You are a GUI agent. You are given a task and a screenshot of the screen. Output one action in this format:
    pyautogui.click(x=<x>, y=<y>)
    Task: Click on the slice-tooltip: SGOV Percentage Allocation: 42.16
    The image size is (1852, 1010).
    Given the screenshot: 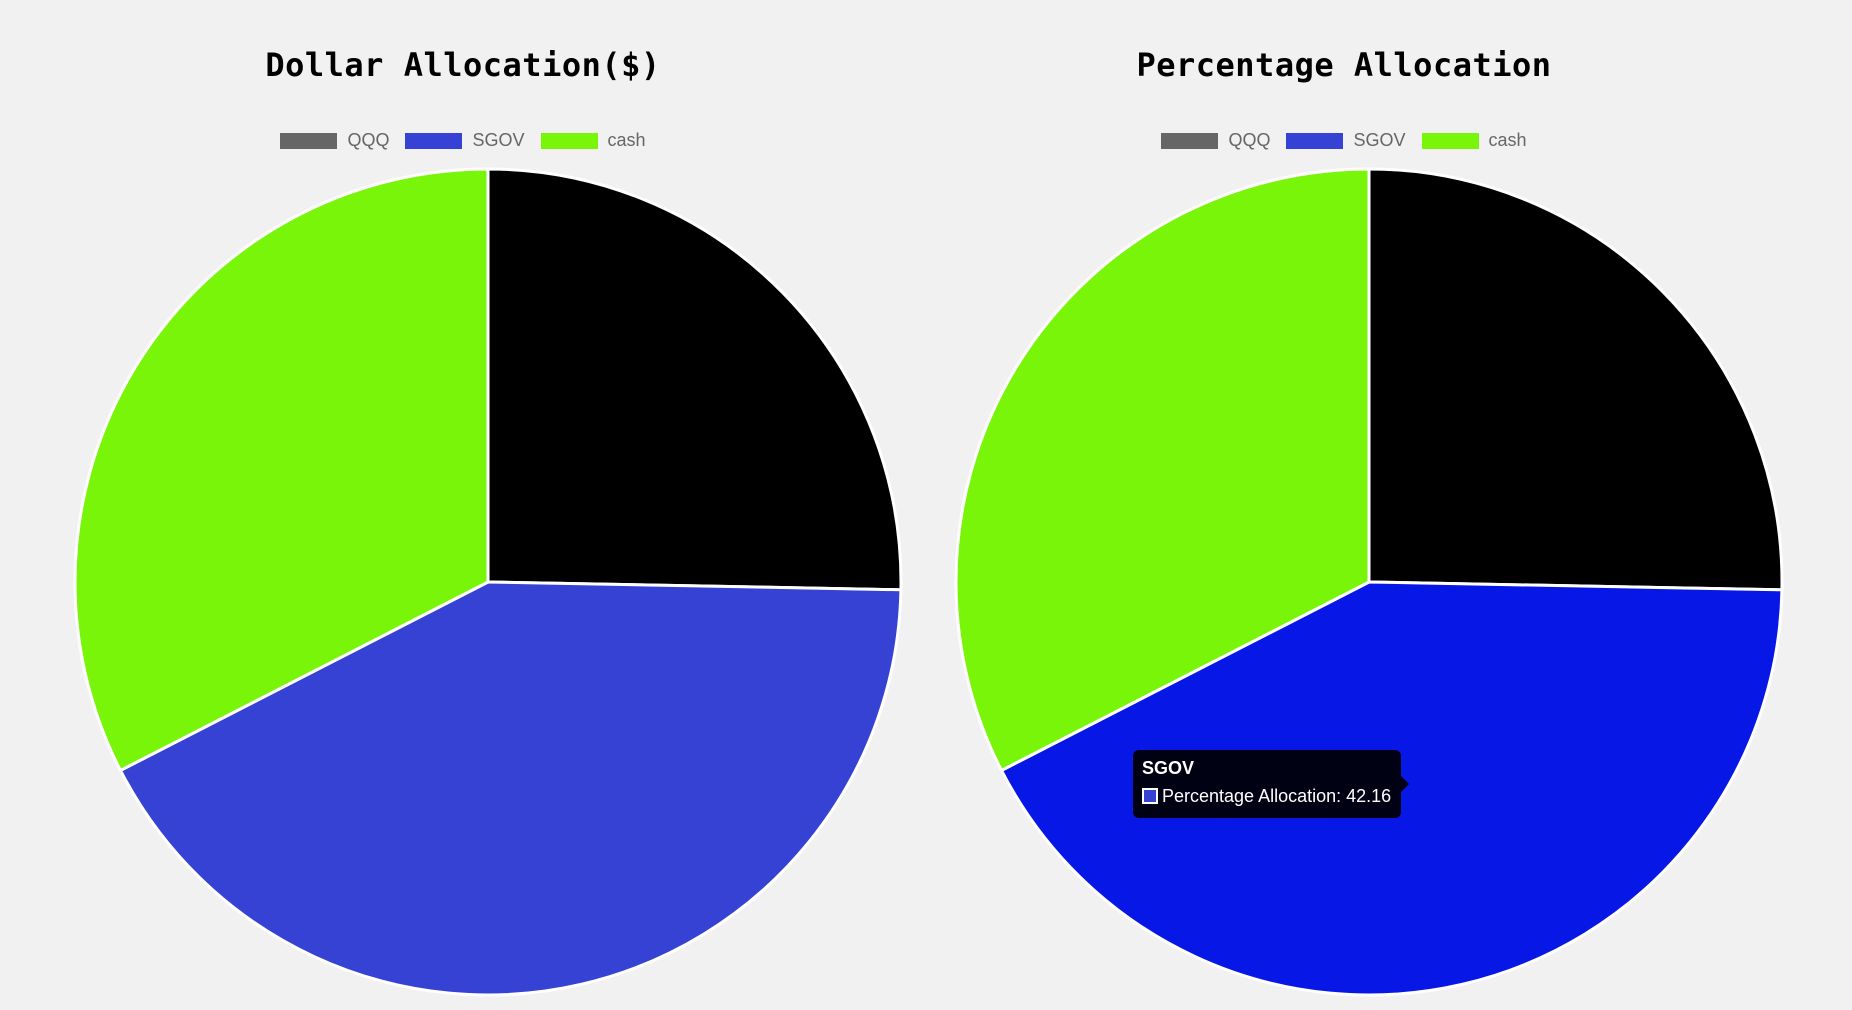 What is the action you would take?
    pyautogui.click(x=1271, y=784)
    